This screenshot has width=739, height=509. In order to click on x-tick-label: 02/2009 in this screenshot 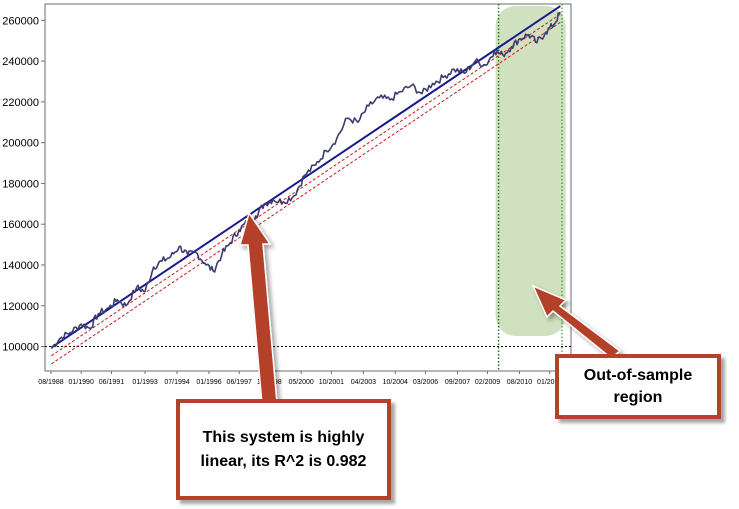, I will do `click(487, 382)`.